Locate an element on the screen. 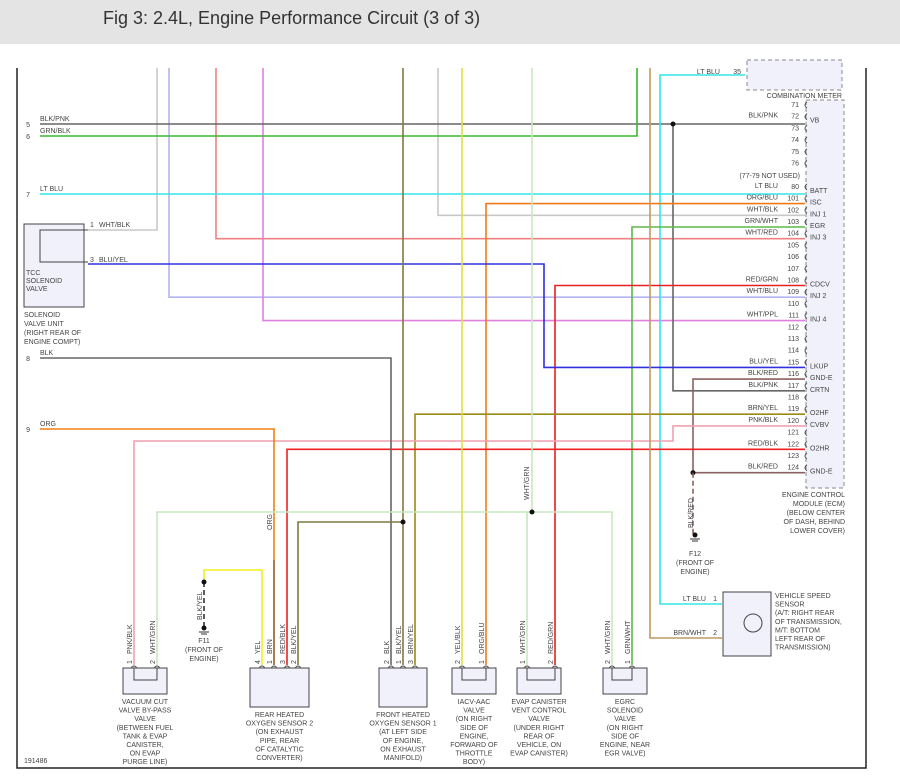 The height and width of the screenshot is (783, 900). org-wire-label: ORG is located at coordinates (270, 522).